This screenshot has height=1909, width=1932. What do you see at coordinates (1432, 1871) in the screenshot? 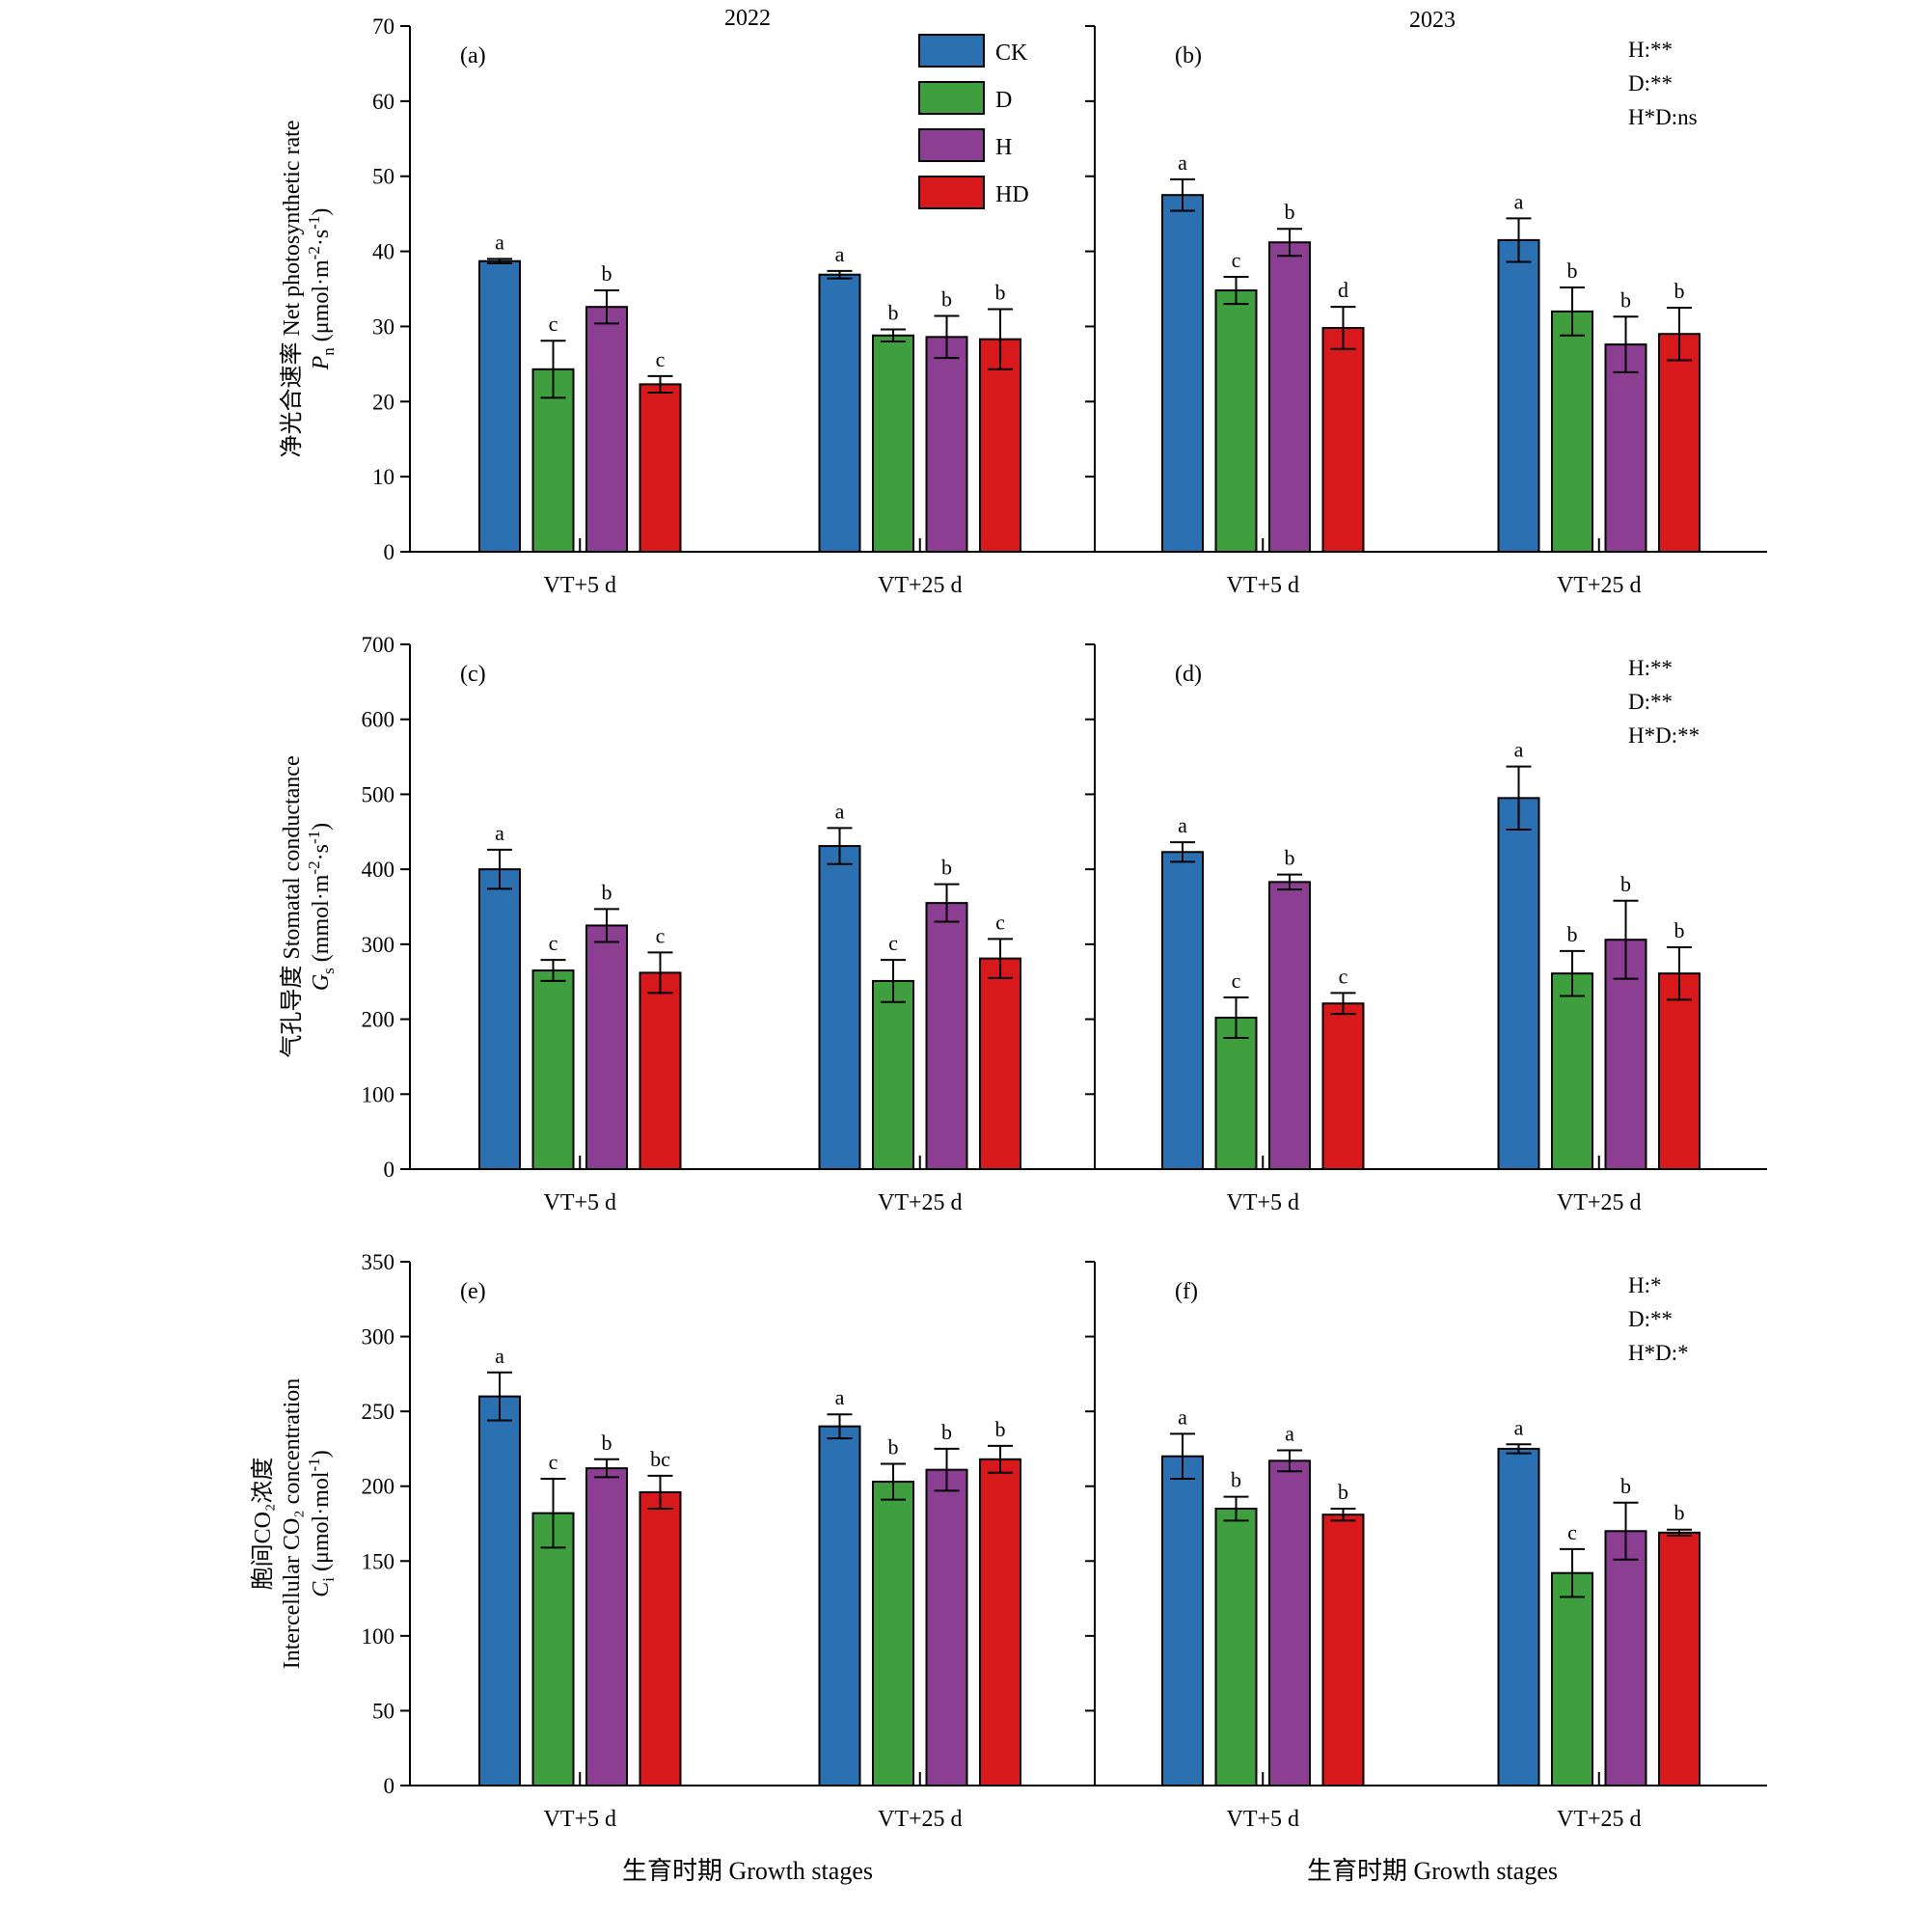
I see `x-axis-title-right: 生育时期 Growth stages` at bounding box center [1432, 1871].